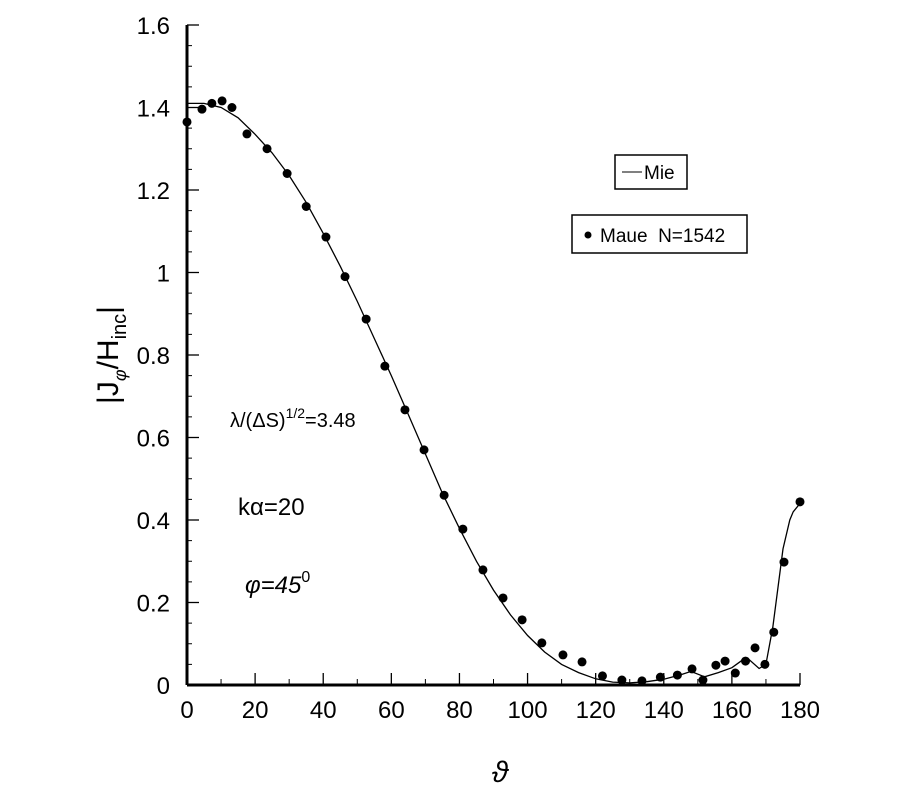  I want to click on legend-maue-marker-icon, so click(588, 235).